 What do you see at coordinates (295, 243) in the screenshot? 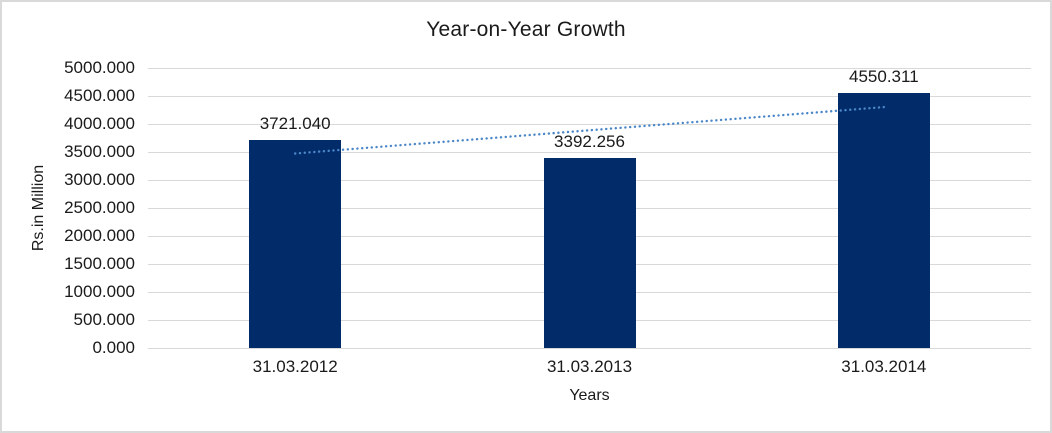
I see `bar-31.03.2012` at bounding box center [295, 243].